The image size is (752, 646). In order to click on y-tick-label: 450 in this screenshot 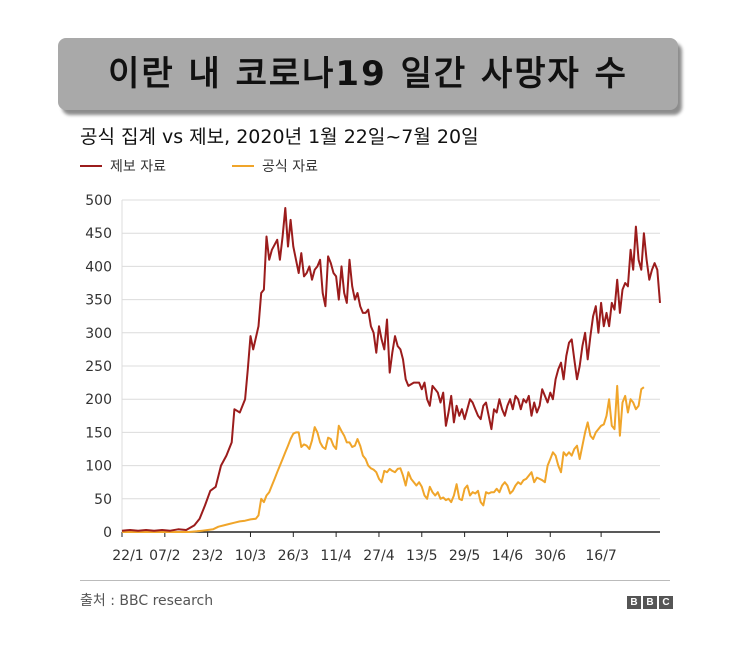, I will do `click(98, 234)`.